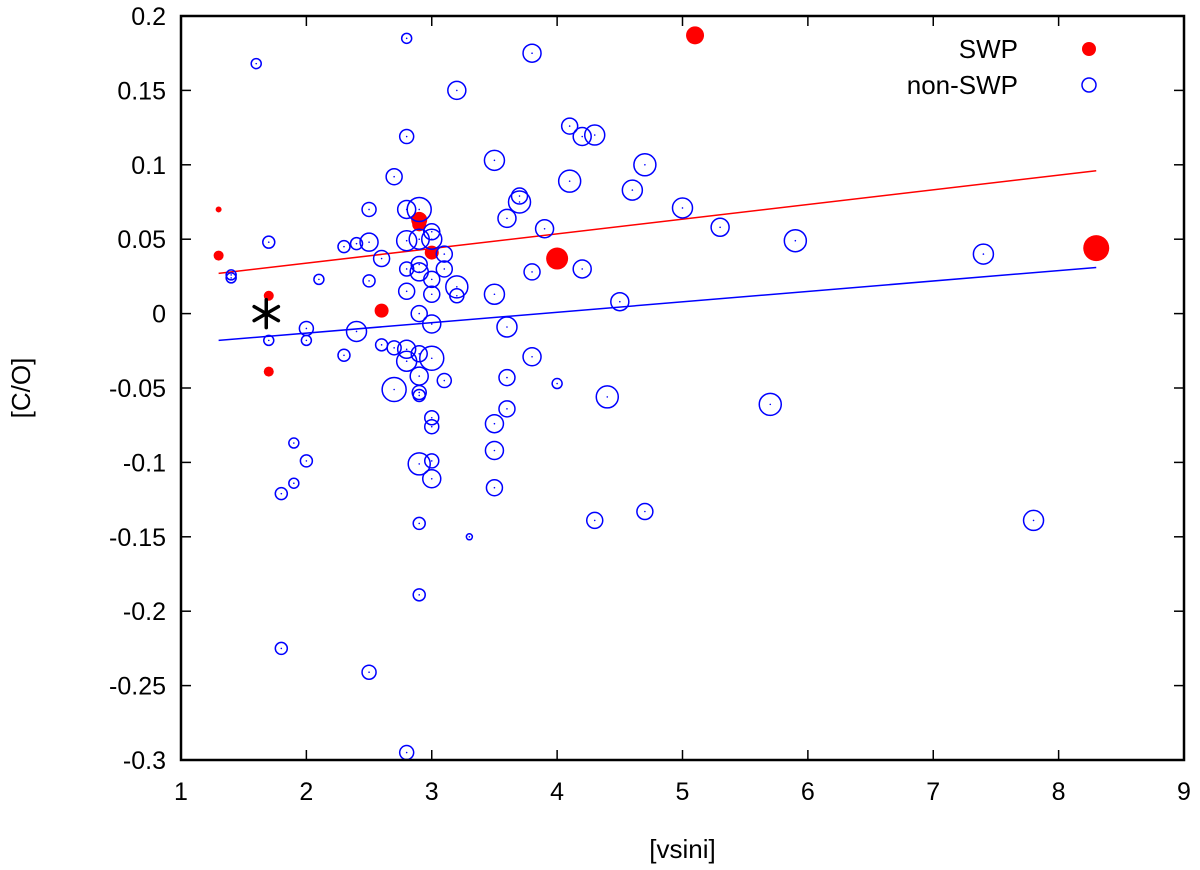  I want to click on y-tick-label: 0, so click(159, 315).